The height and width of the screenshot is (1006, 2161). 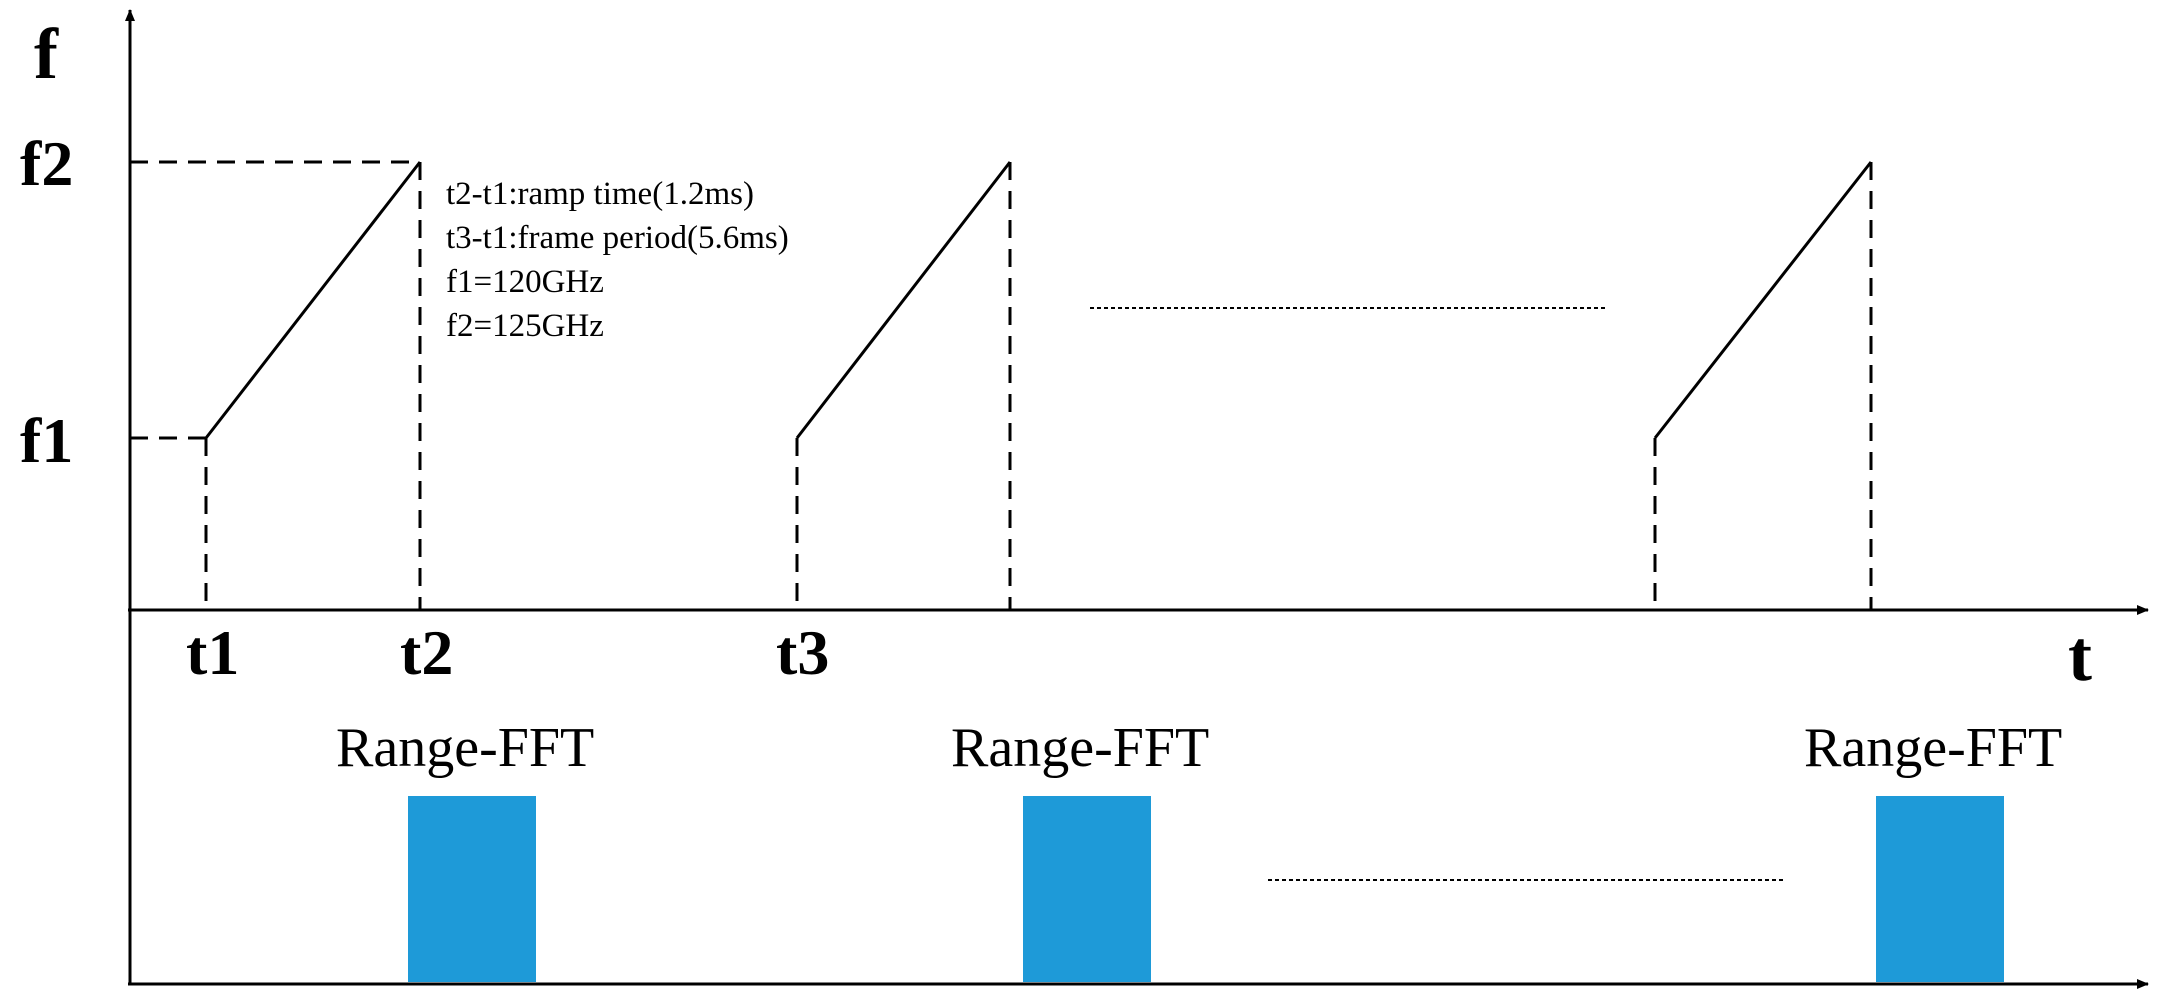 I want to click on fft-label-2: Range-FFT, so click(x=1080, y=748).